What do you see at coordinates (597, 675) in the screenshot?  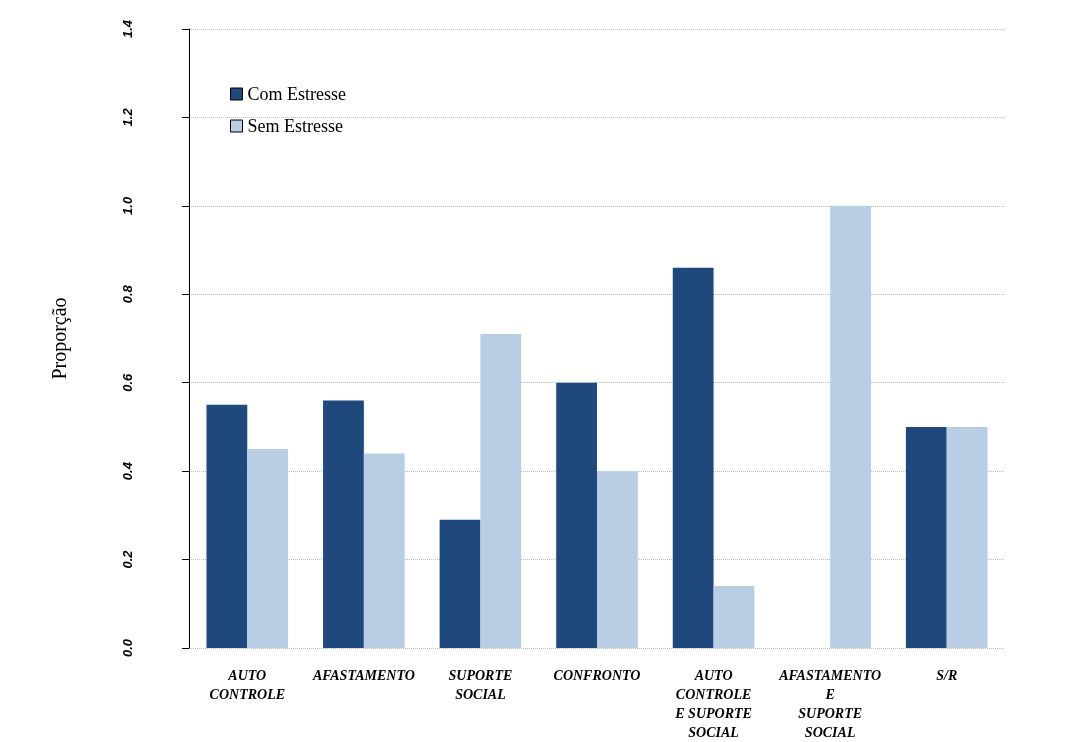 I see `x-tick-label: CONFRONTO` at bounding box center [597, 675].